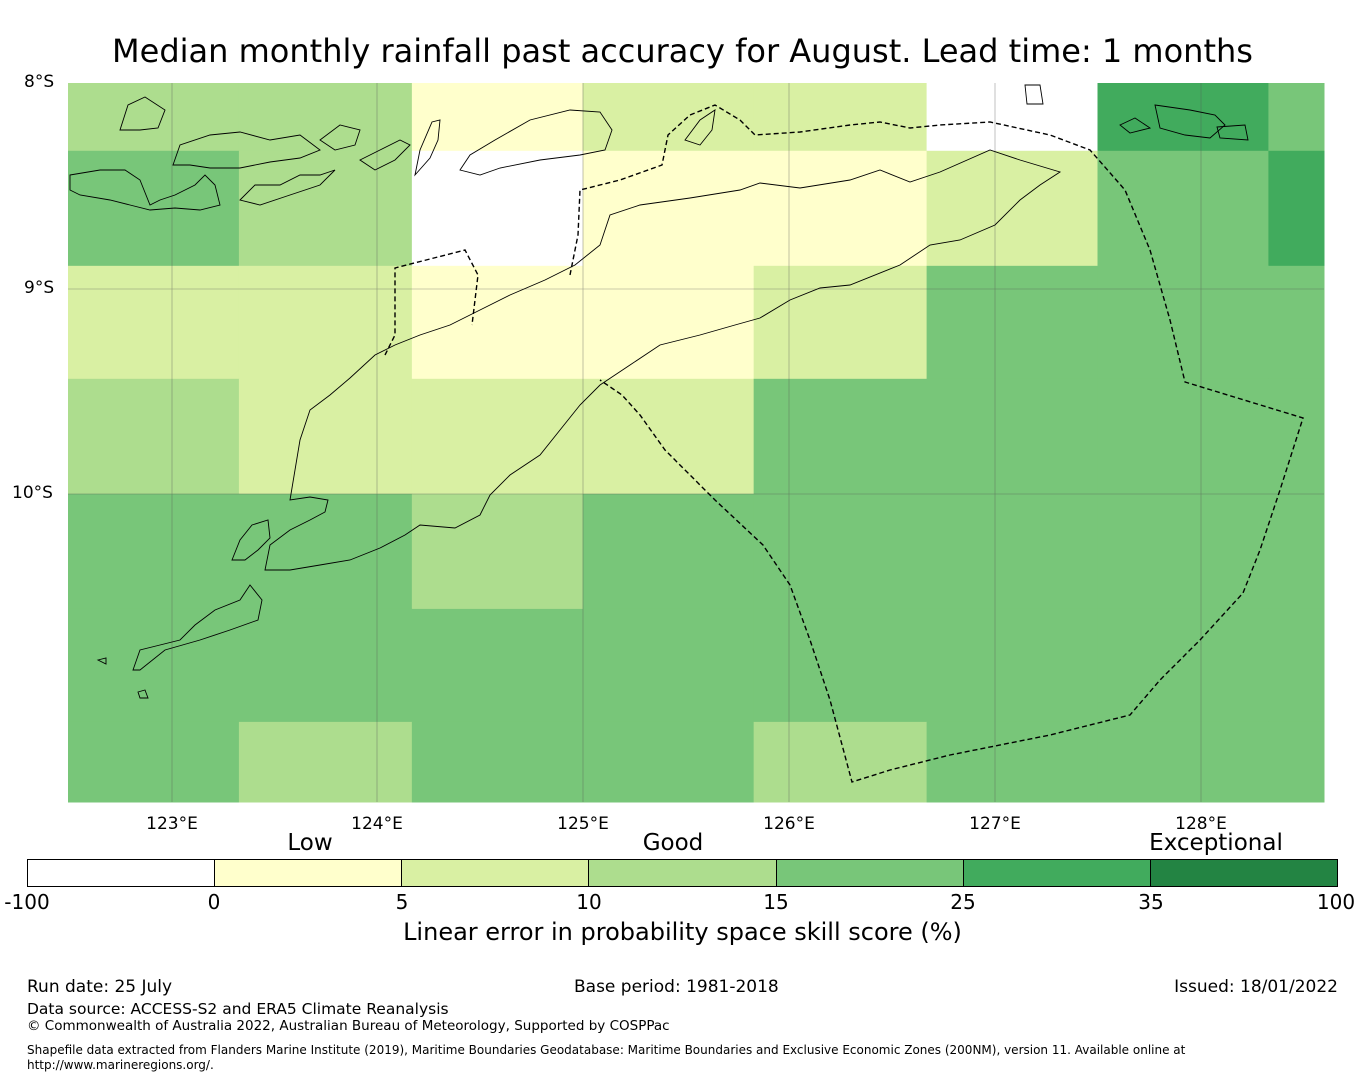  I want to click on colorbar, so click(682, 873).